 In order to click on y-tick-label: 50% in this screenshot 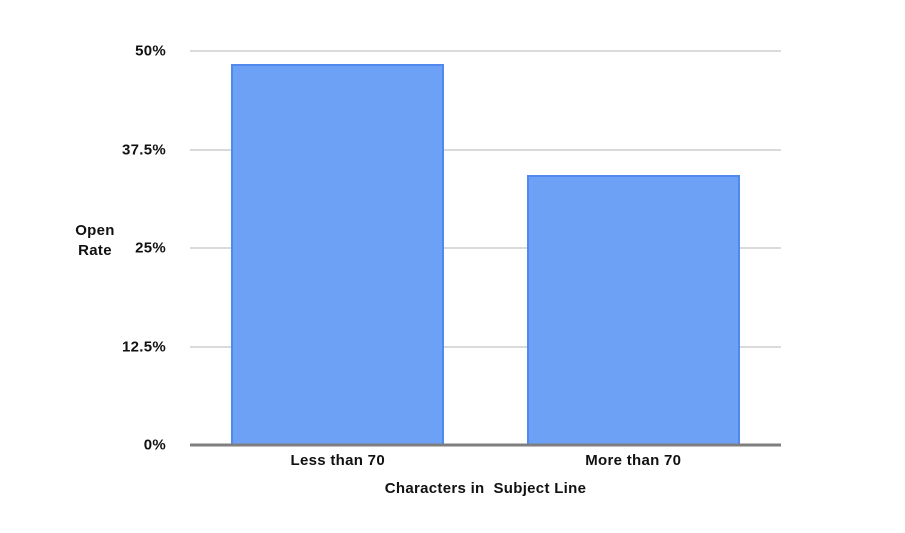, I will do `click(150, 51)`.